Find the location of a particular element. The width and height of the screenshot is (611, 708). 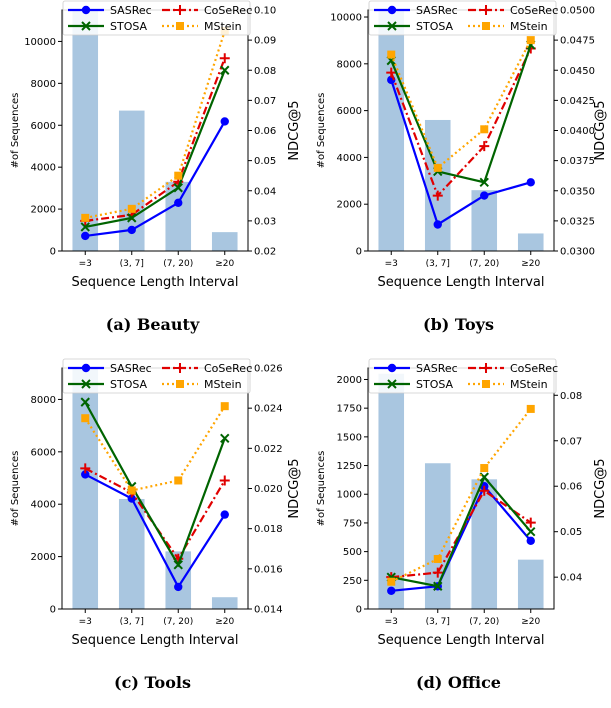

right-tick-label: 0.020 is located at coordinates (268, 489).